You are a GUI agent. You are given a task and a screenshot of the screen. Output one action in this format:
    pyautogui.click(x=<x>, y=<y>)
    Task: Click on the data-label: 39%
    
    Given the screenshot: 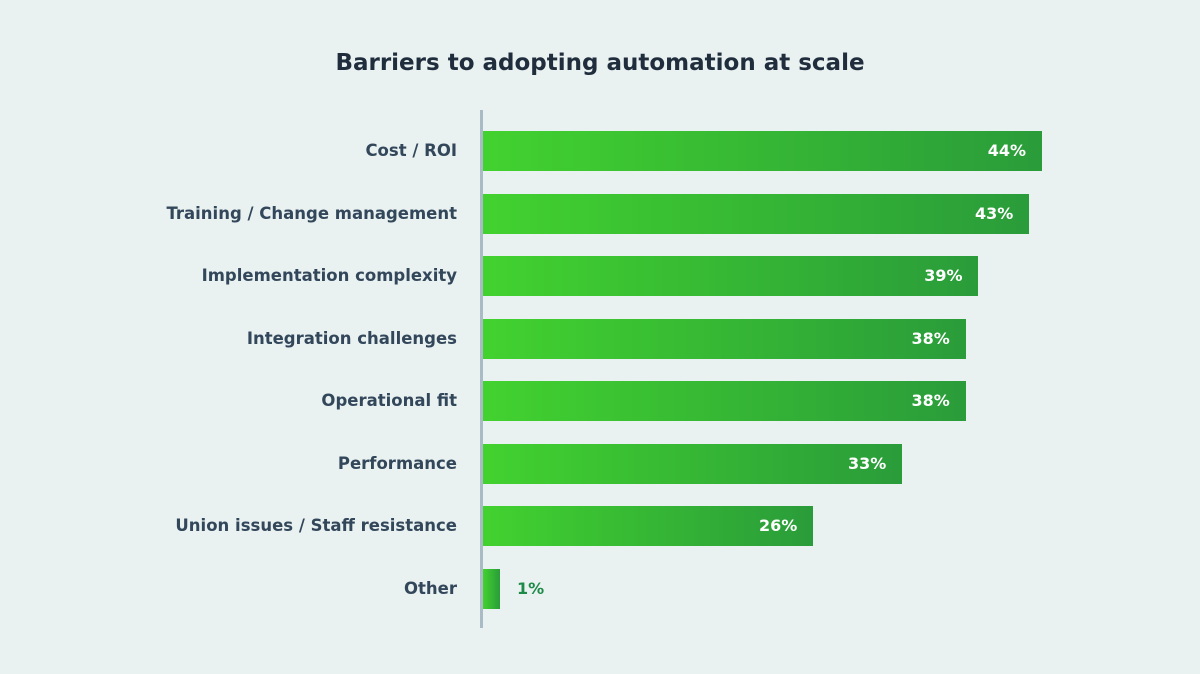 What is the action you would take?
    pyautogui.click(x=943, y=275)
    